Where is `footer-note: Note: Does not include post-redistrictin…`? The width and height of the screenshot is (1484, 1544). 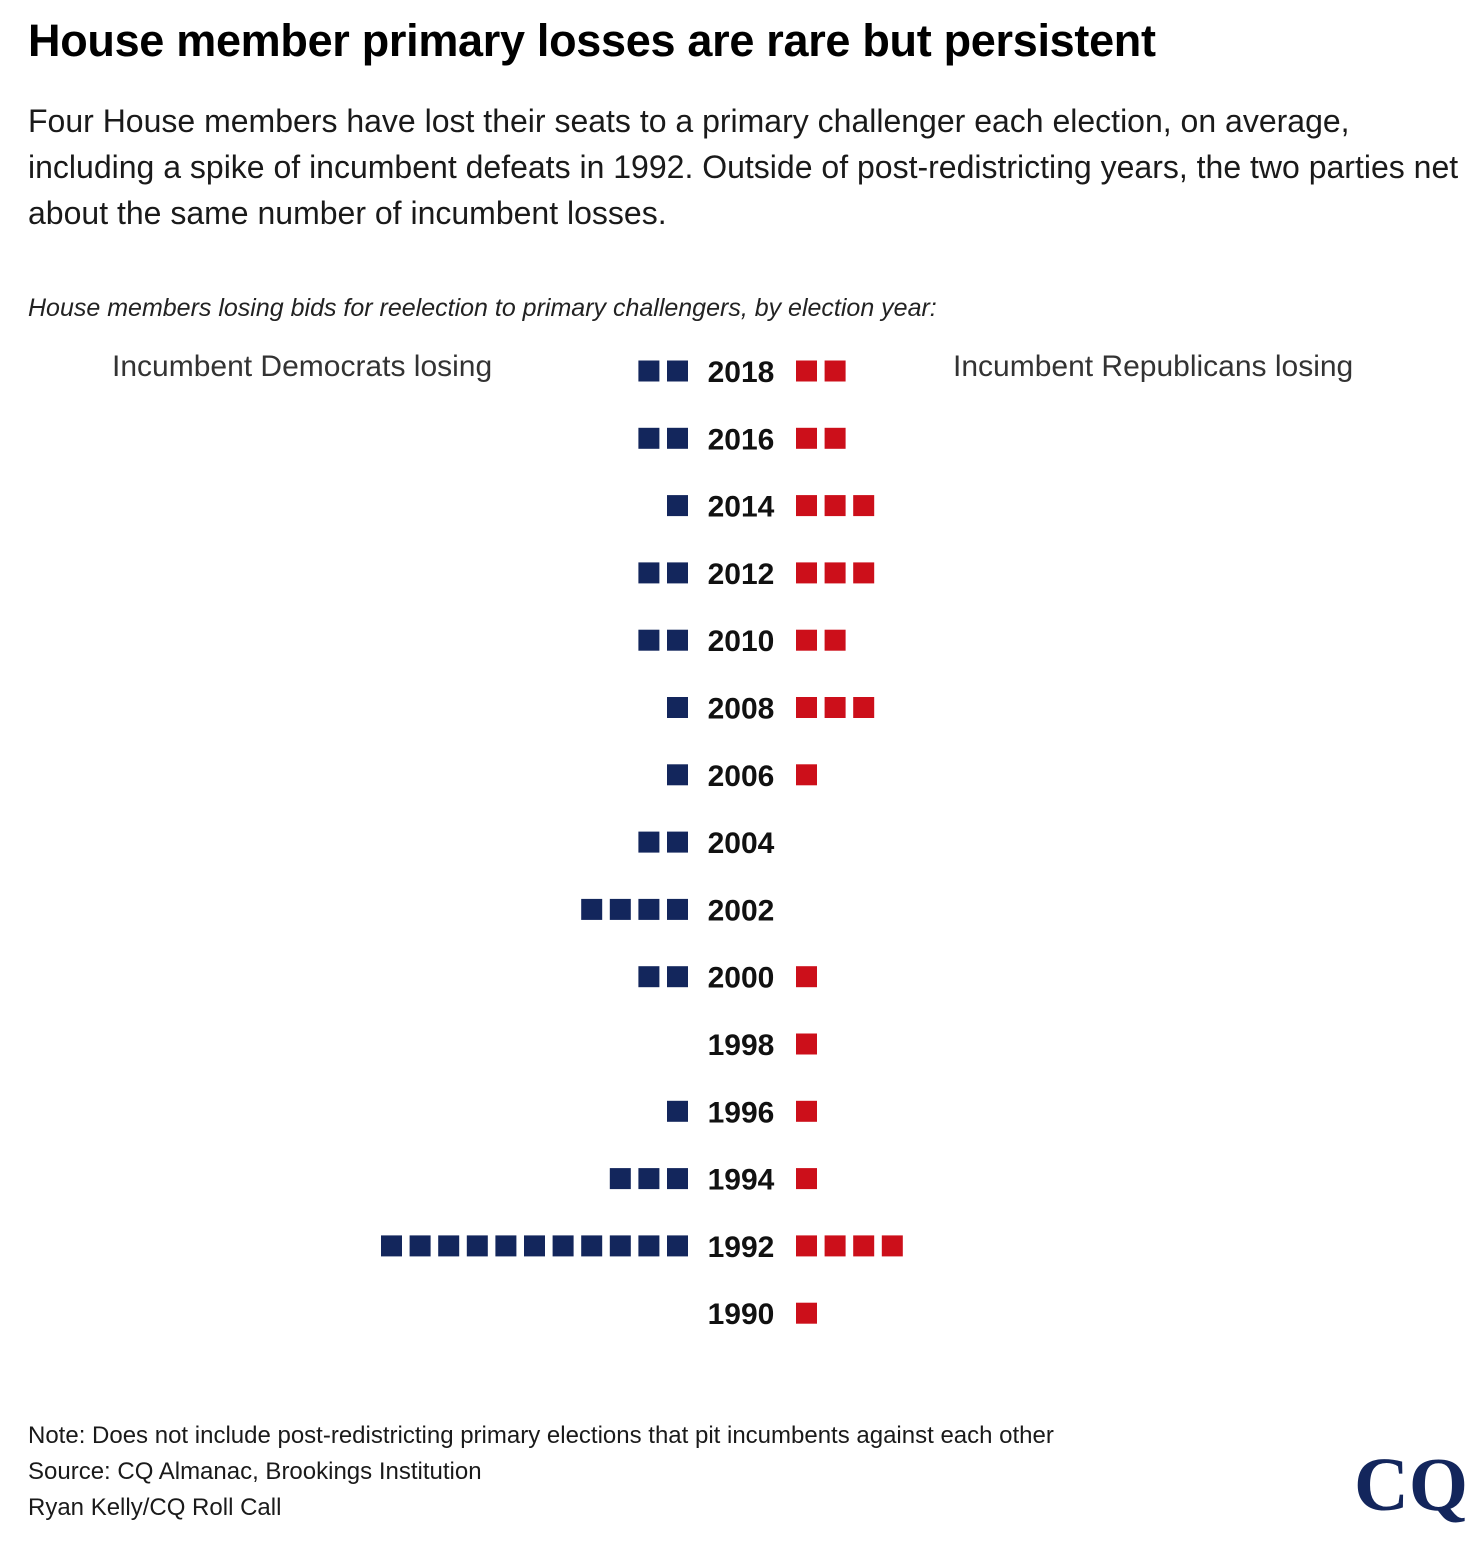
footer-note: Note: Does not include post-redistrictin… is located at coordinates (541, 1435).